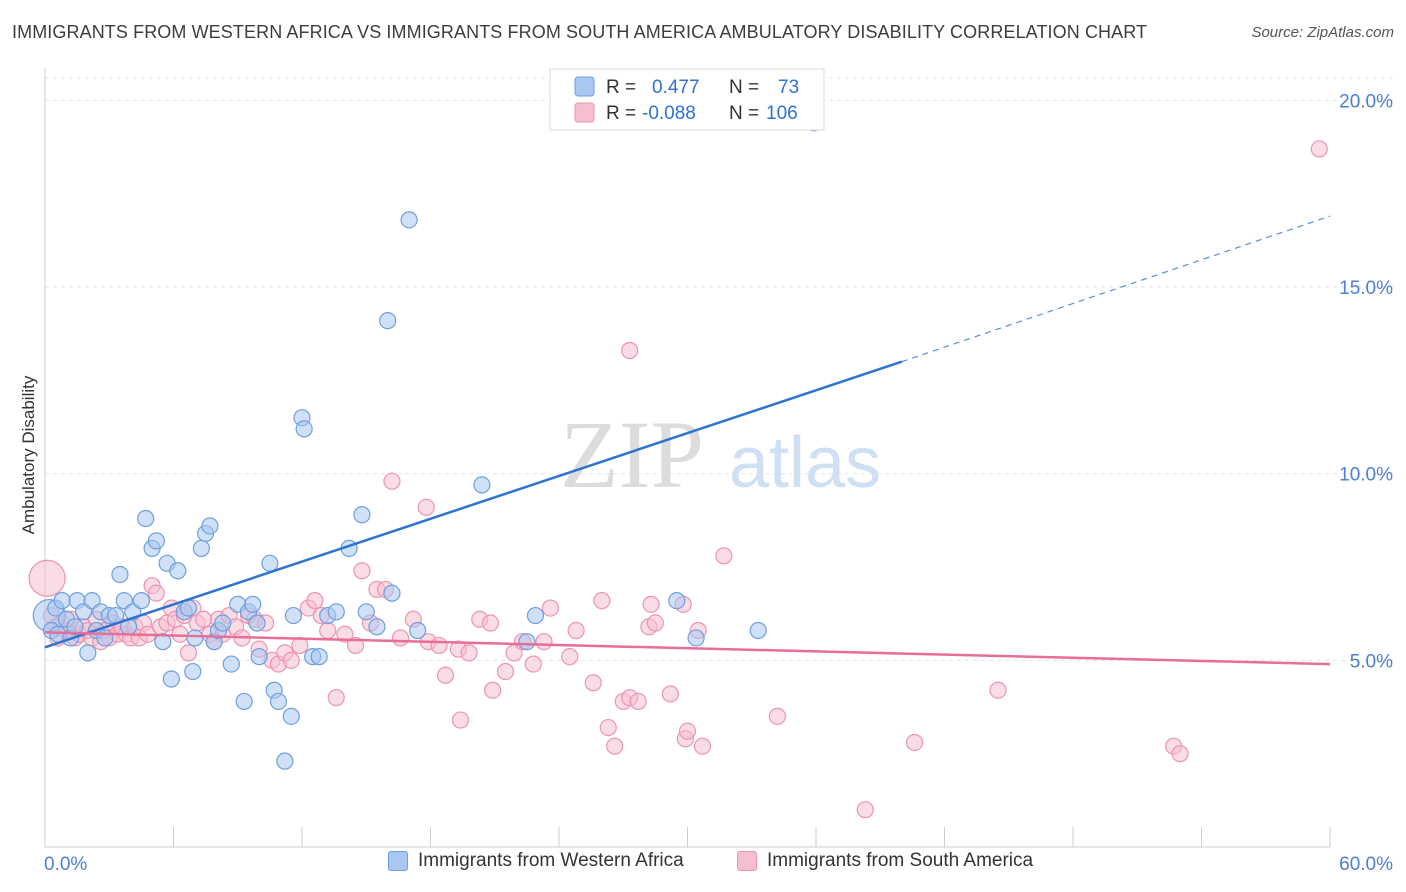 The height and width of the screenshot is (892, 1406). What do you see at coordinates (900, 860) in the screenshot?
I see `legend-label: Immigrants from South America` at bounding box center [900, 860].